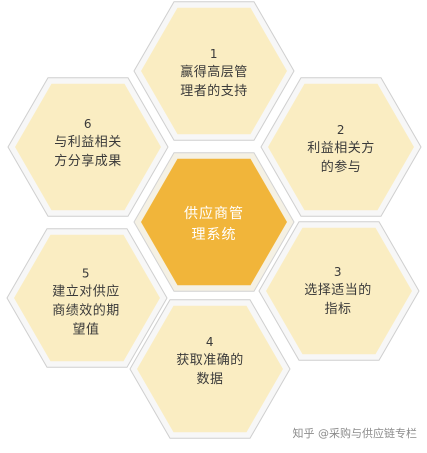 The height and width of the screenshot is (453, 427). I want to click on center-label-line: 供应商管, so click(214, 214).